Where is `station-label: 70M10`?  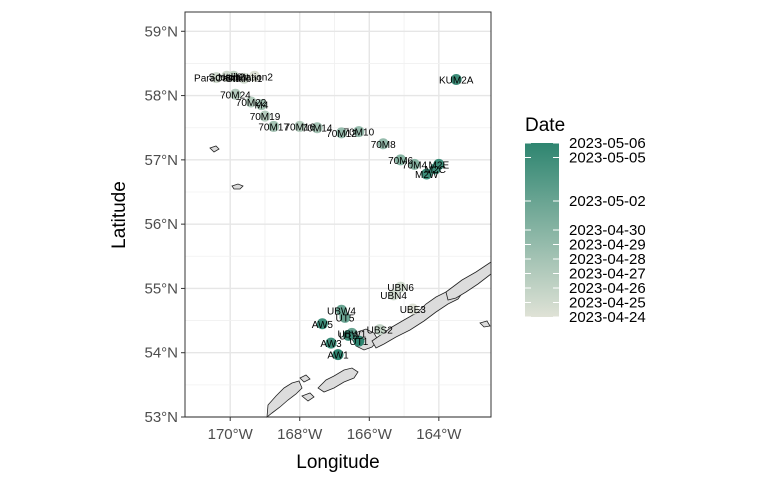
station-label: 70M10 is located at coordinates (359, 133).